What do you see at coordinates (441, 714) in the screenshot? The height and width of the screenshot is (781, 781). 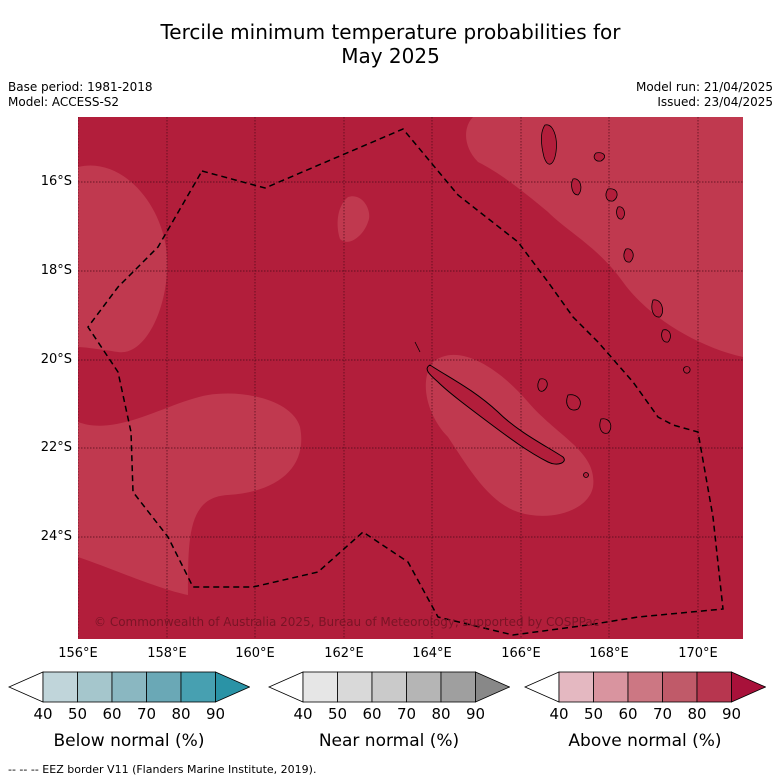 I see `colorbar-near-normal-tick: 80` at bounding box center [441, 714].